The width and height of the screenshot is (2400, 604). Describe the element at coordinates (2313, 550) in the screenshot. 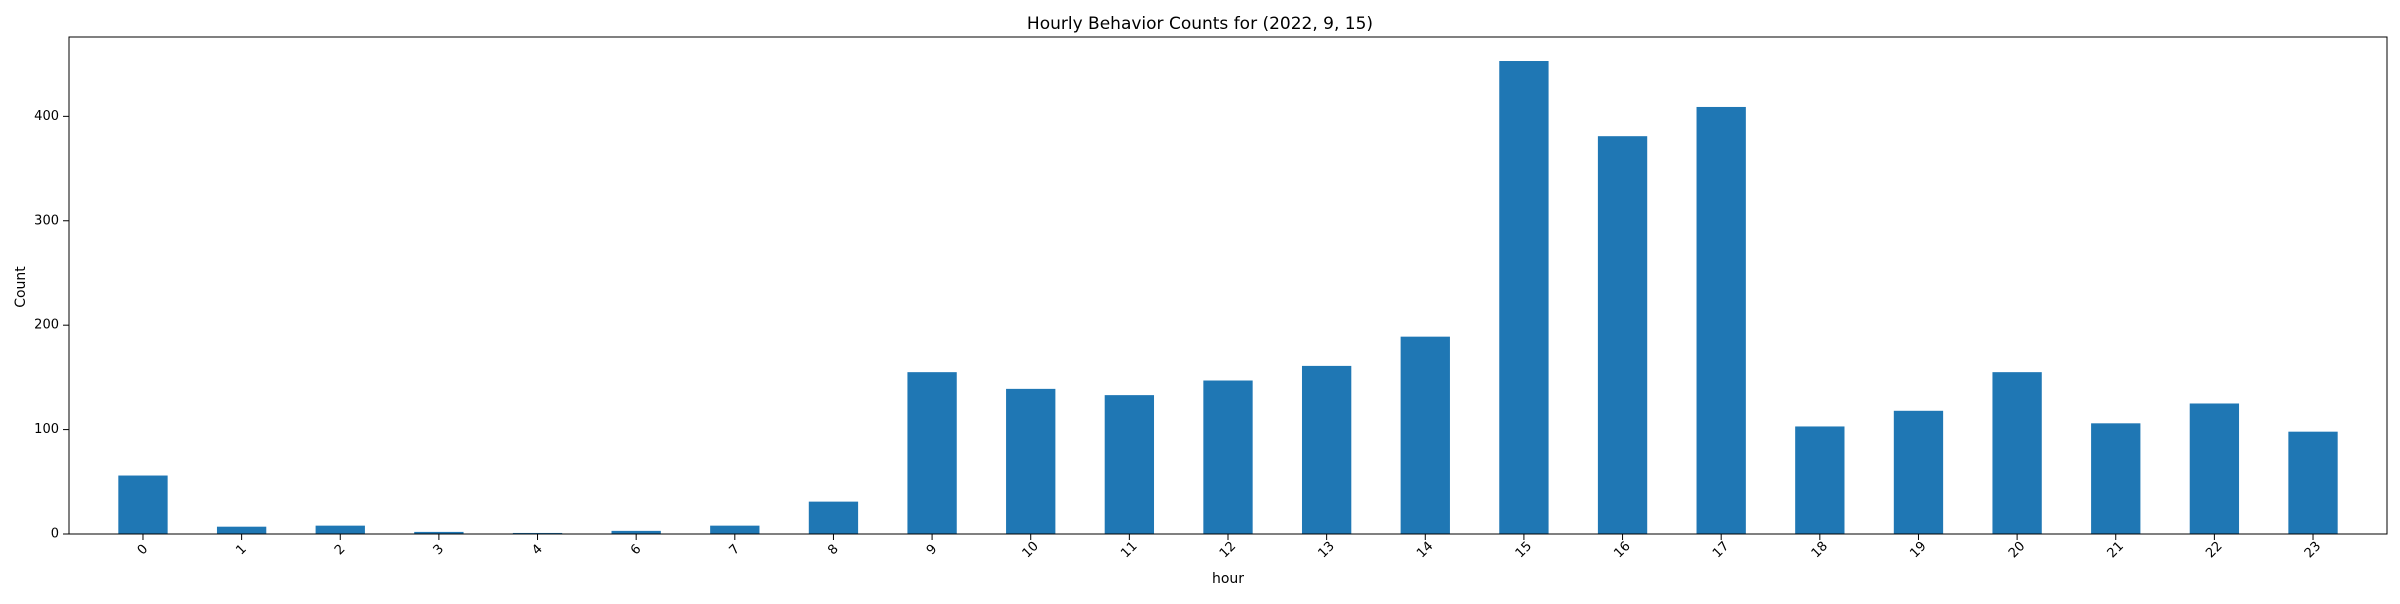

I see `x-tick-label: 23` at that location.